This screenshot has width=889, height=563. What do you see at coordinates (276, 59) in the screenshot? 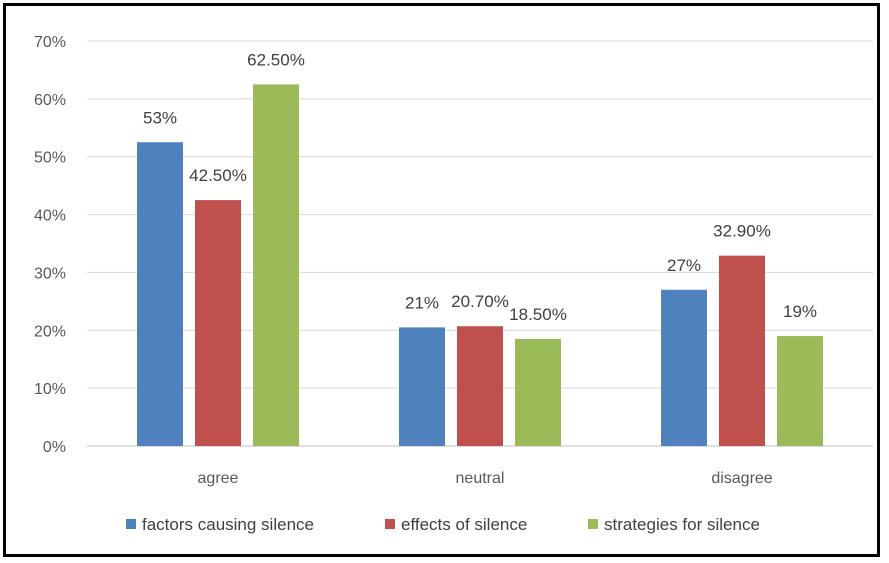
I see `data-label: 62.50%` at bounding box center [276, 59].